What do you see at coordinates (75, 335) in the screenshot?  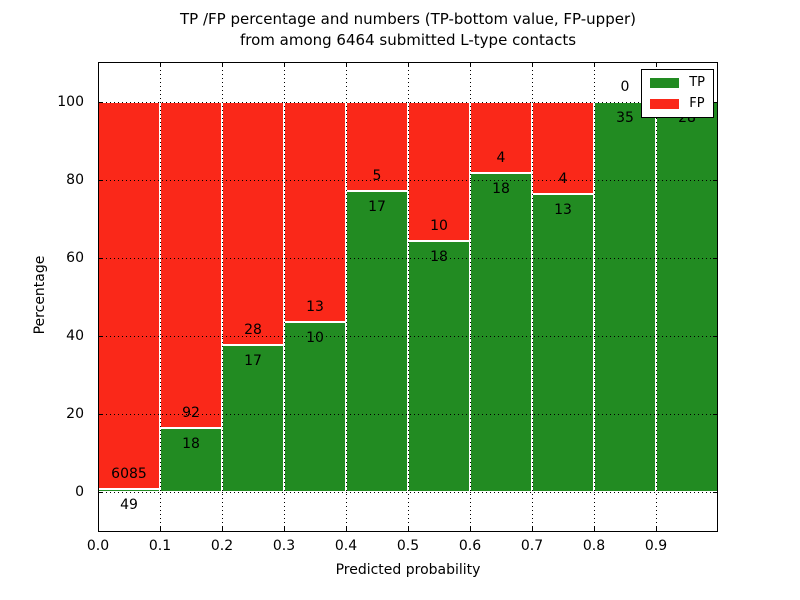 I see `y-tick-label: 40` at bounding box center [75, 335].